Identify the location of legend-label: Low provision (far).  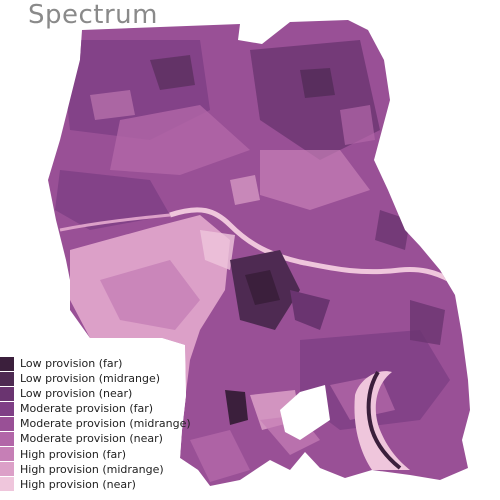
(71, 363).